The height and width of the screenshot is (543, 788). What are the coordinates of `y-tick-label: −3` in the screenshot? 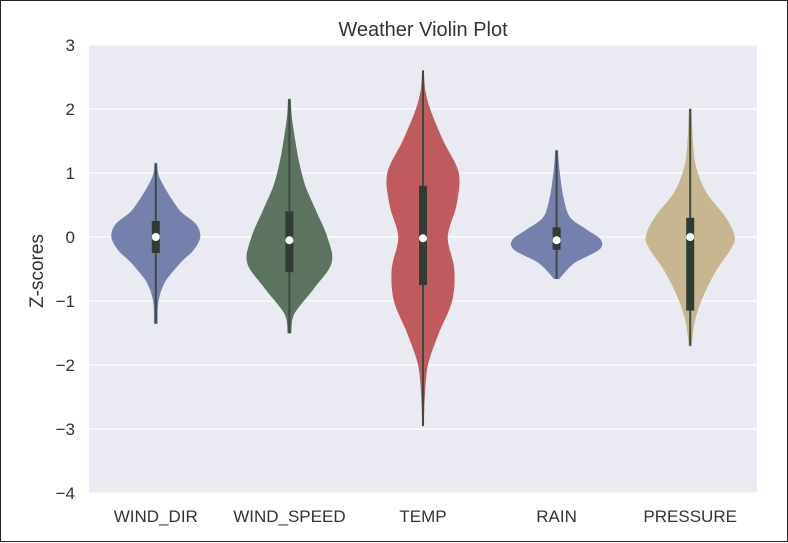 It's located at (65, 429).